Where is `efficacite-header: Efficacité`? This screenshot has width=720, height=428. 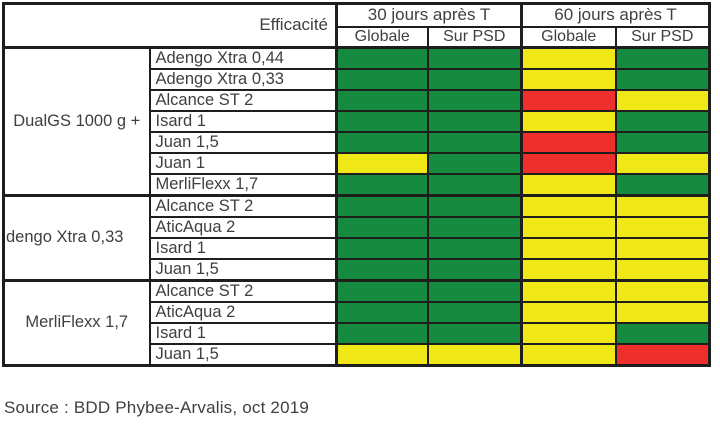
efficacite-header: Efficacité is located at coordinates (170, 25).